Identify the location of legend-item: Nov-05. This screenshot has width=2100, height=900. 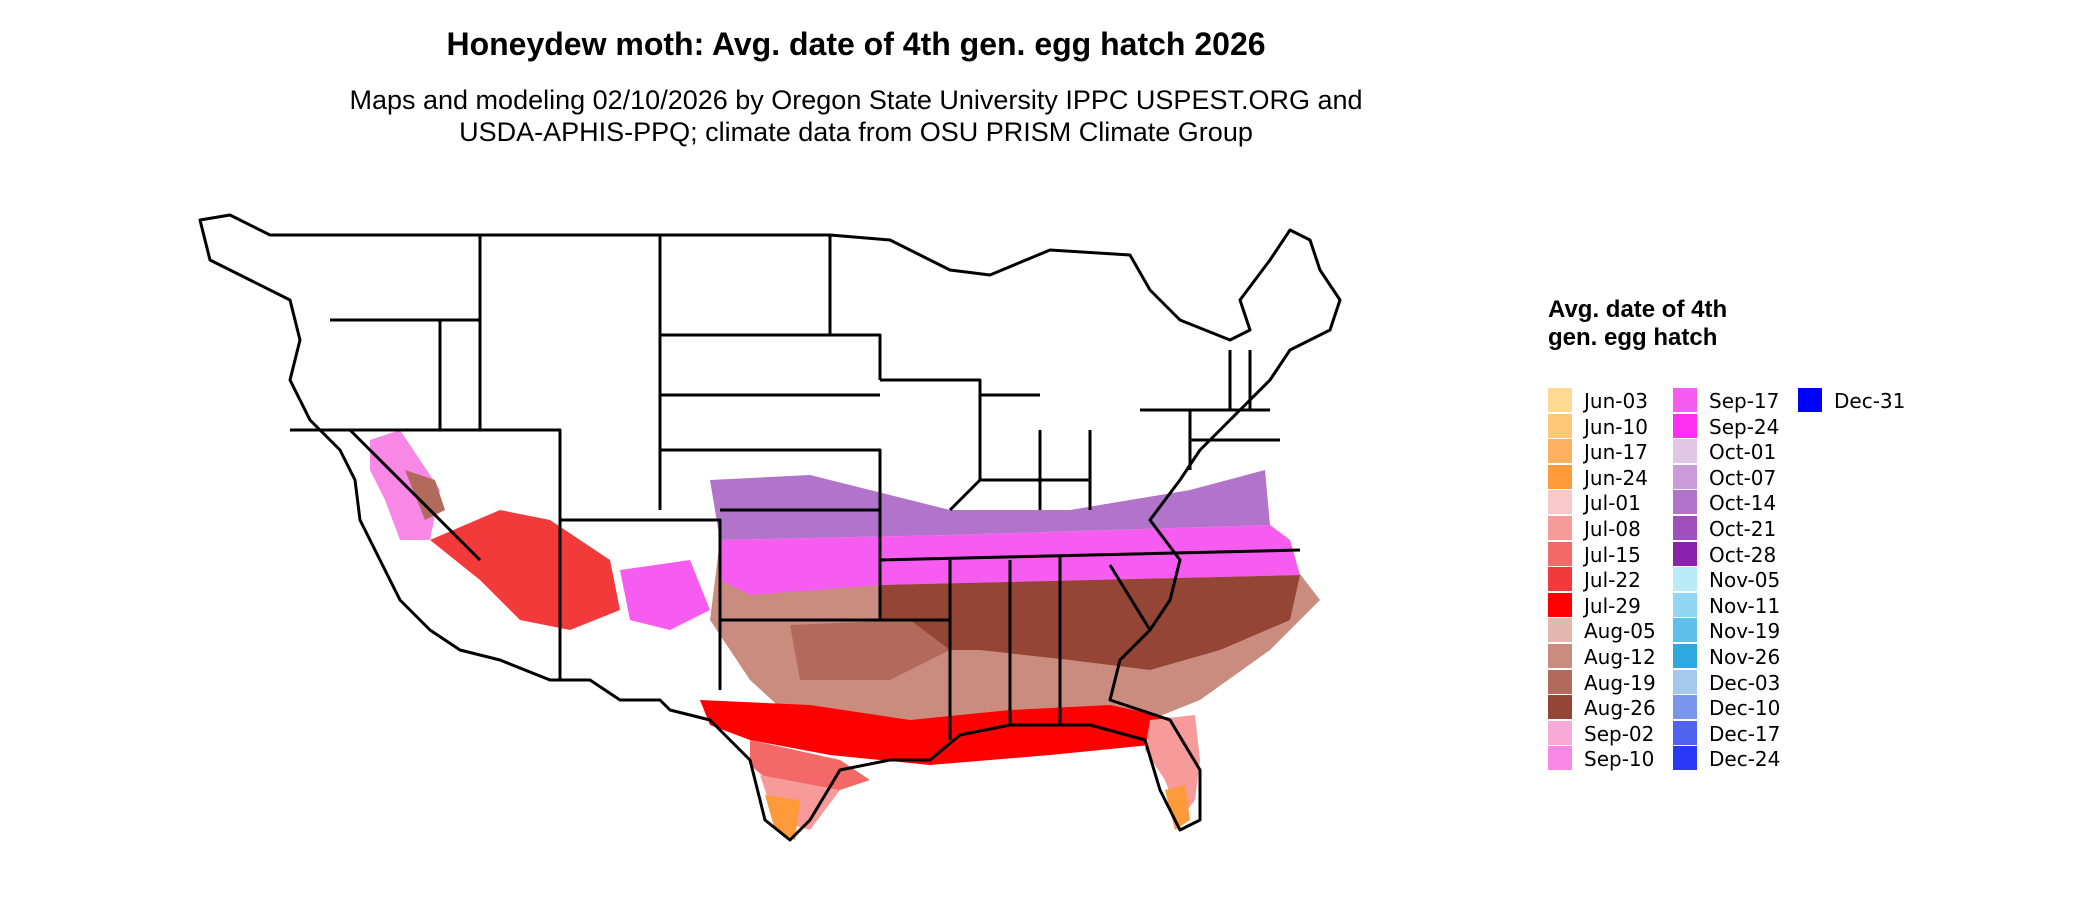
(1738, 579).